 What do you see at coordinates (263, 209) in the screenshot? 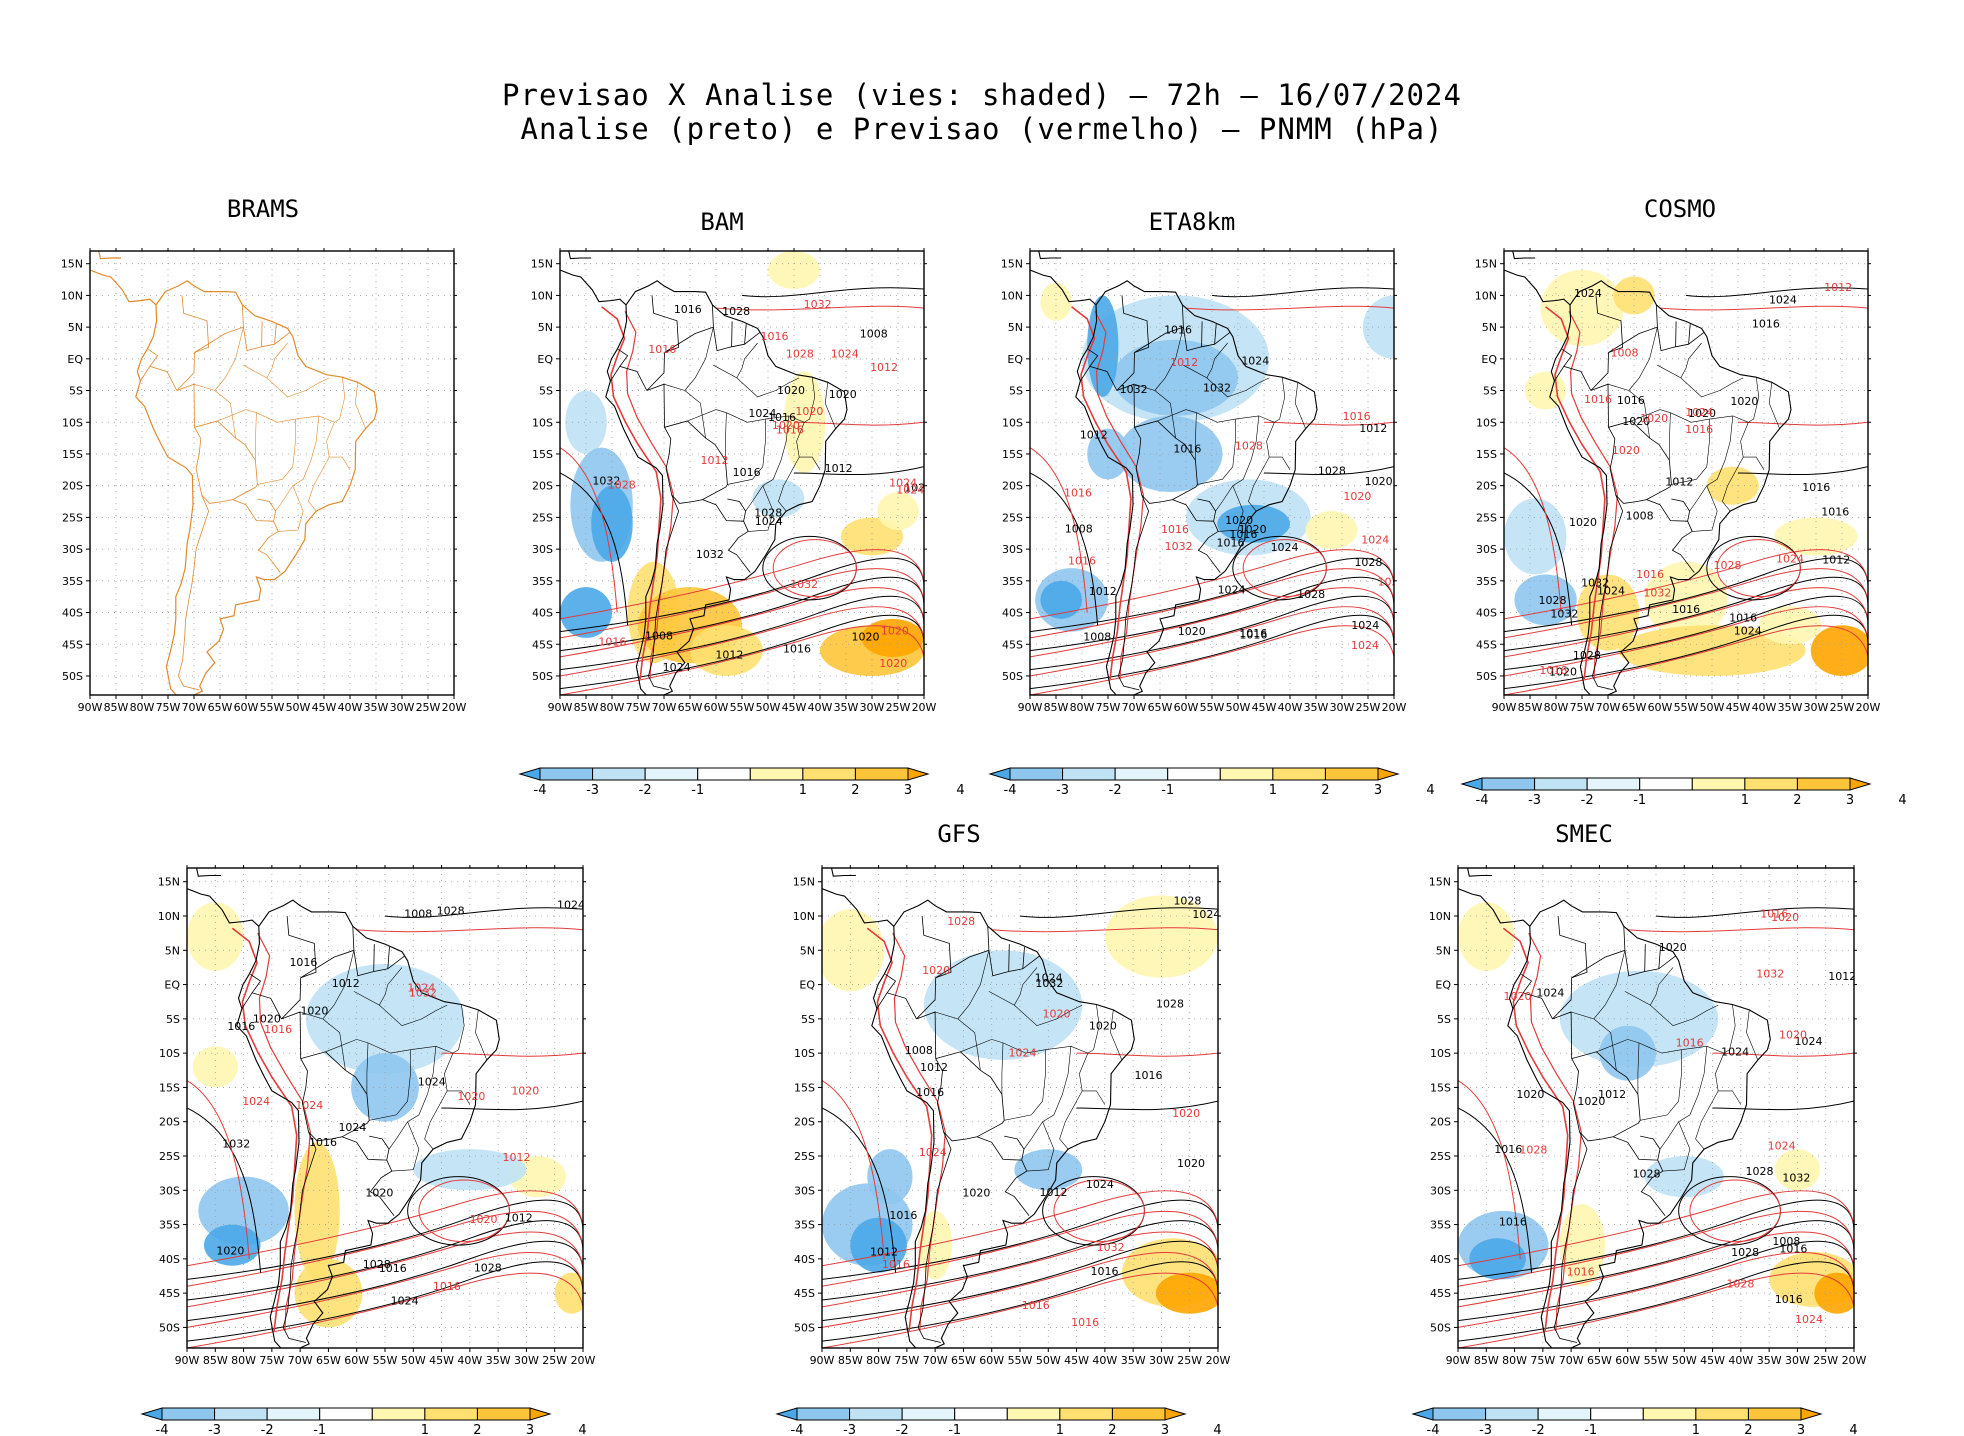
I see `panel-title-brams: BRAMS` at bounding box center [263, 209].